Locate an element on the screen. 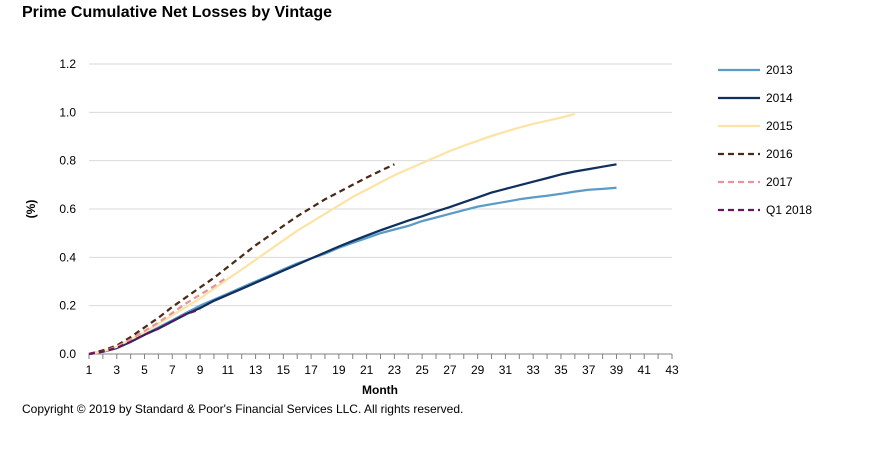 This screenshot has width=869, height=452. y-tick-label: 1.2 is located at coordinates (67, 64).